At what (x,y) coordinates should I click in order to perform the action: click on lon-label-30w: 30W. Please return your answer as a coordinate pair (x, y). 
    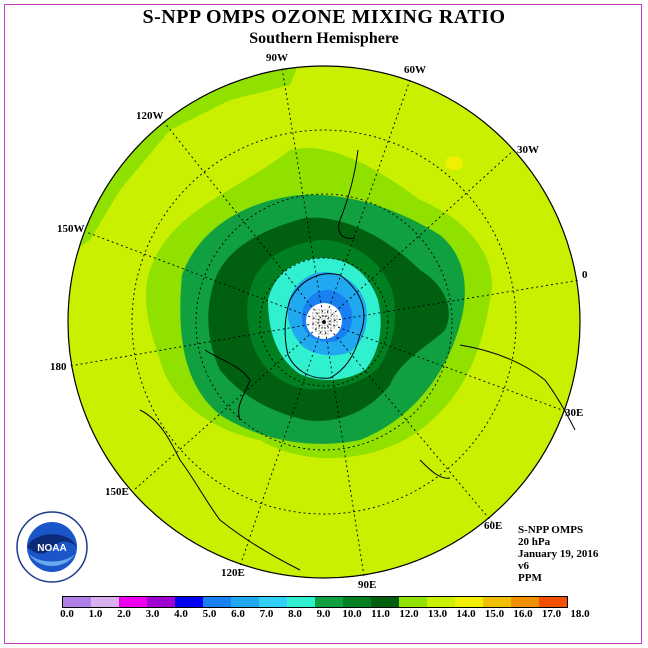
    Looking at the image, I should click on (528, 150).